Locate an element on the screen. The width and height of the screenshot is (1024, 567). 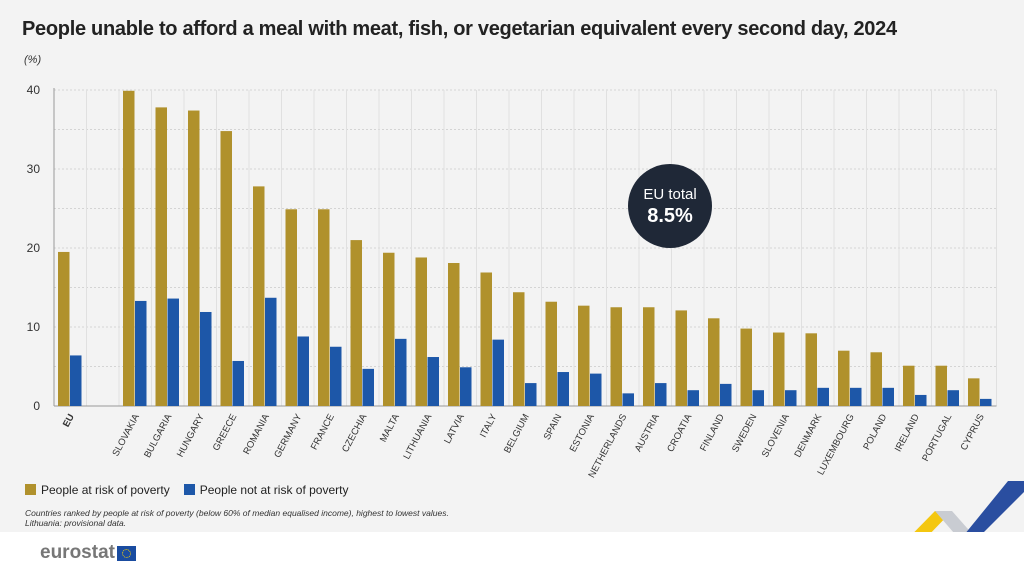
eu-total-value: 8.5% is located at coordinates (670, 216).